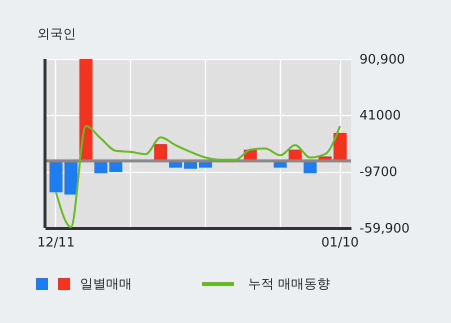  What do you see at coordinates (56, 243) in the screenshot?
I see `x-tick-label: 12/11` at bounding box center [56, 243].